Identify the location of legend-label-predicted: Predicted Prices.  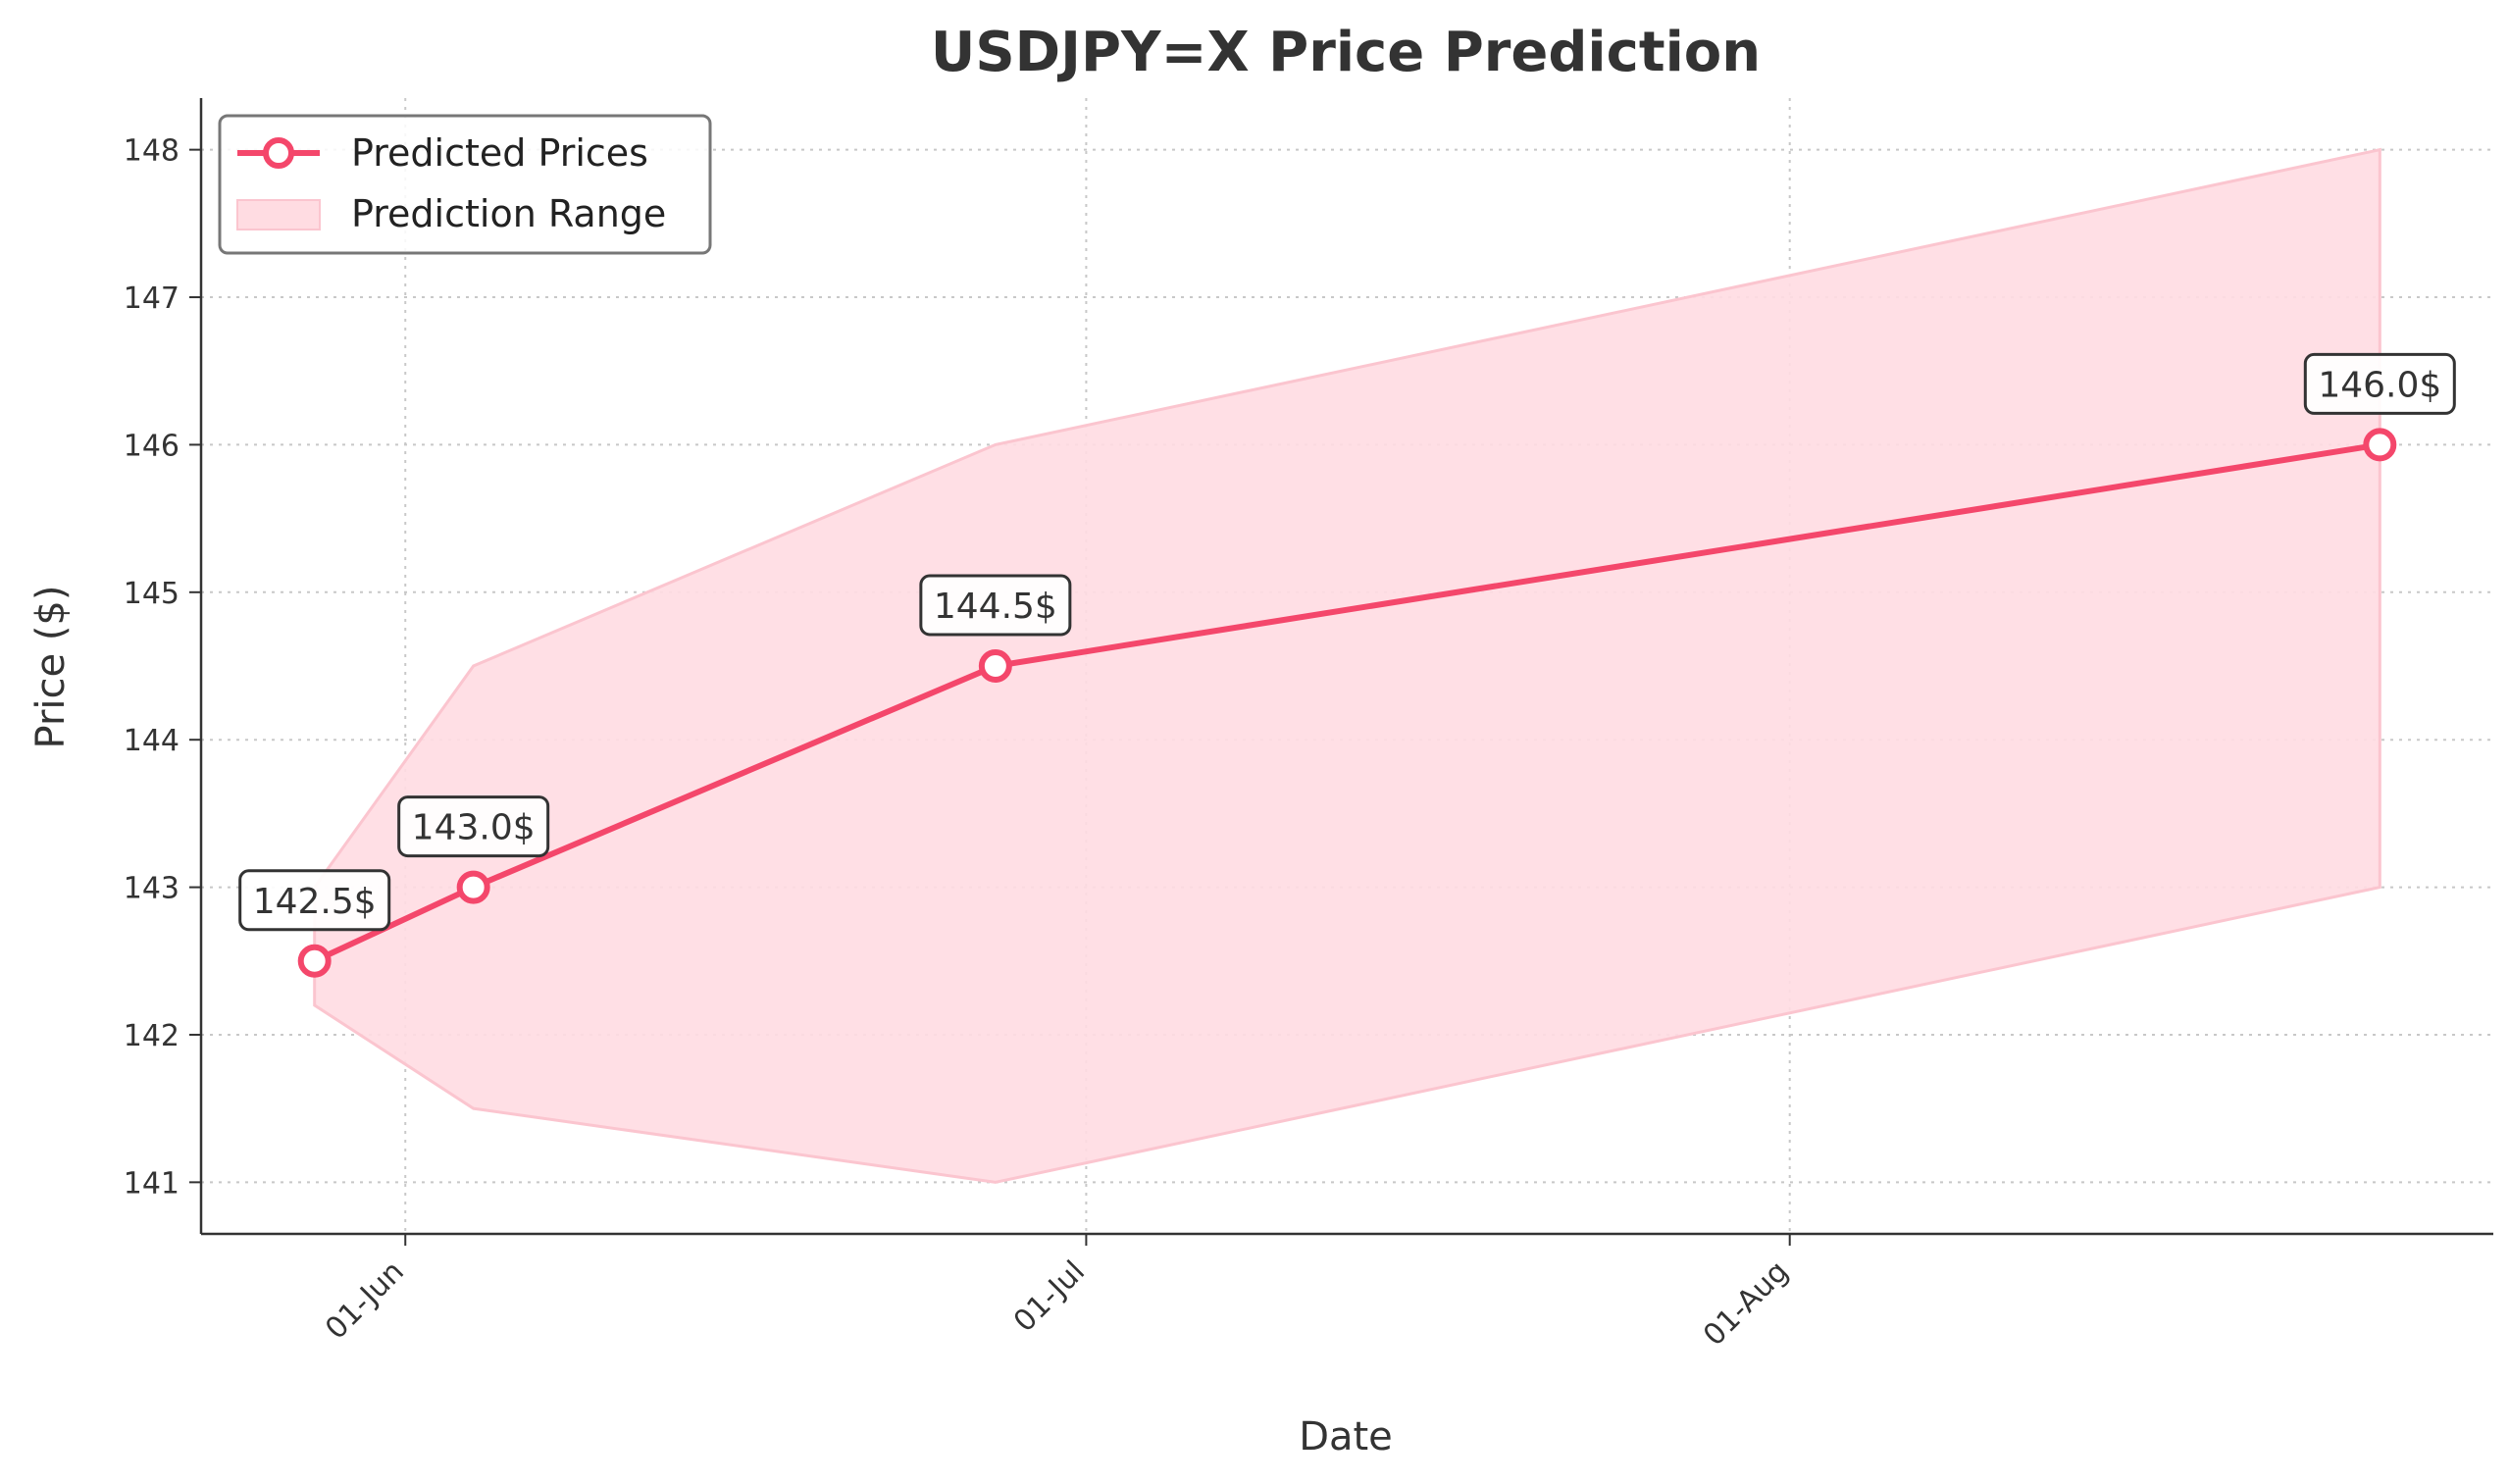
(499, 153).